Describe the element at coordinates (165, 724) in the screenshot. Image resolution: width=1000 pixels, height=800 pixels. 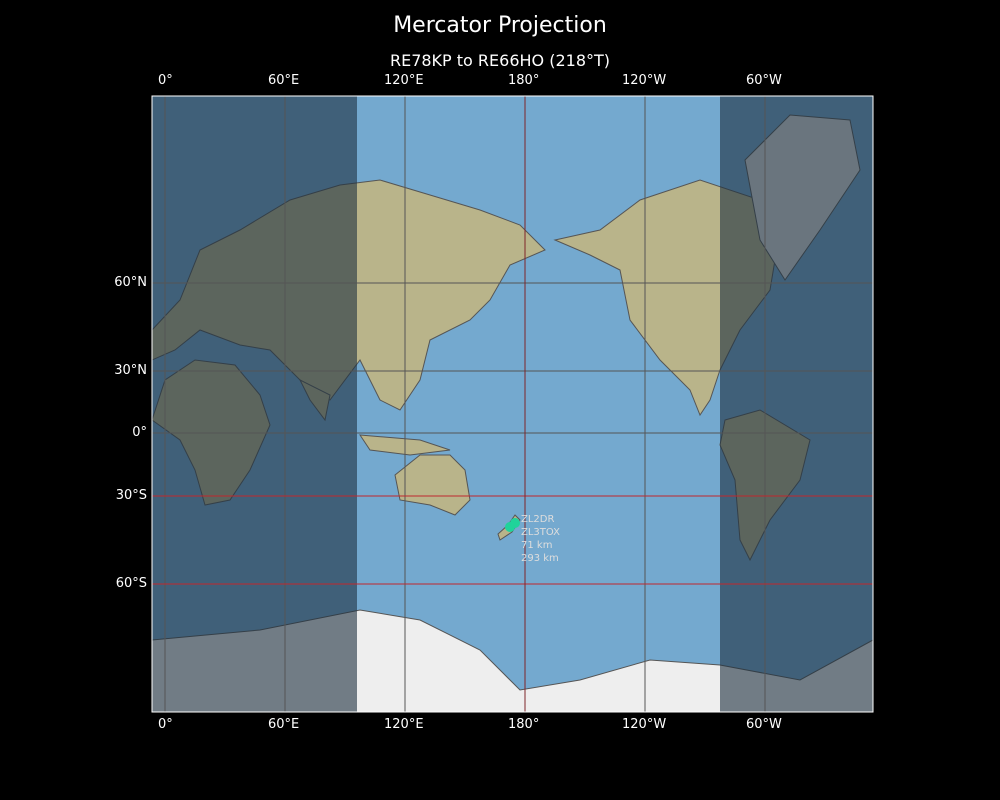
I see `x-tick-bottom: 0°` at that location.